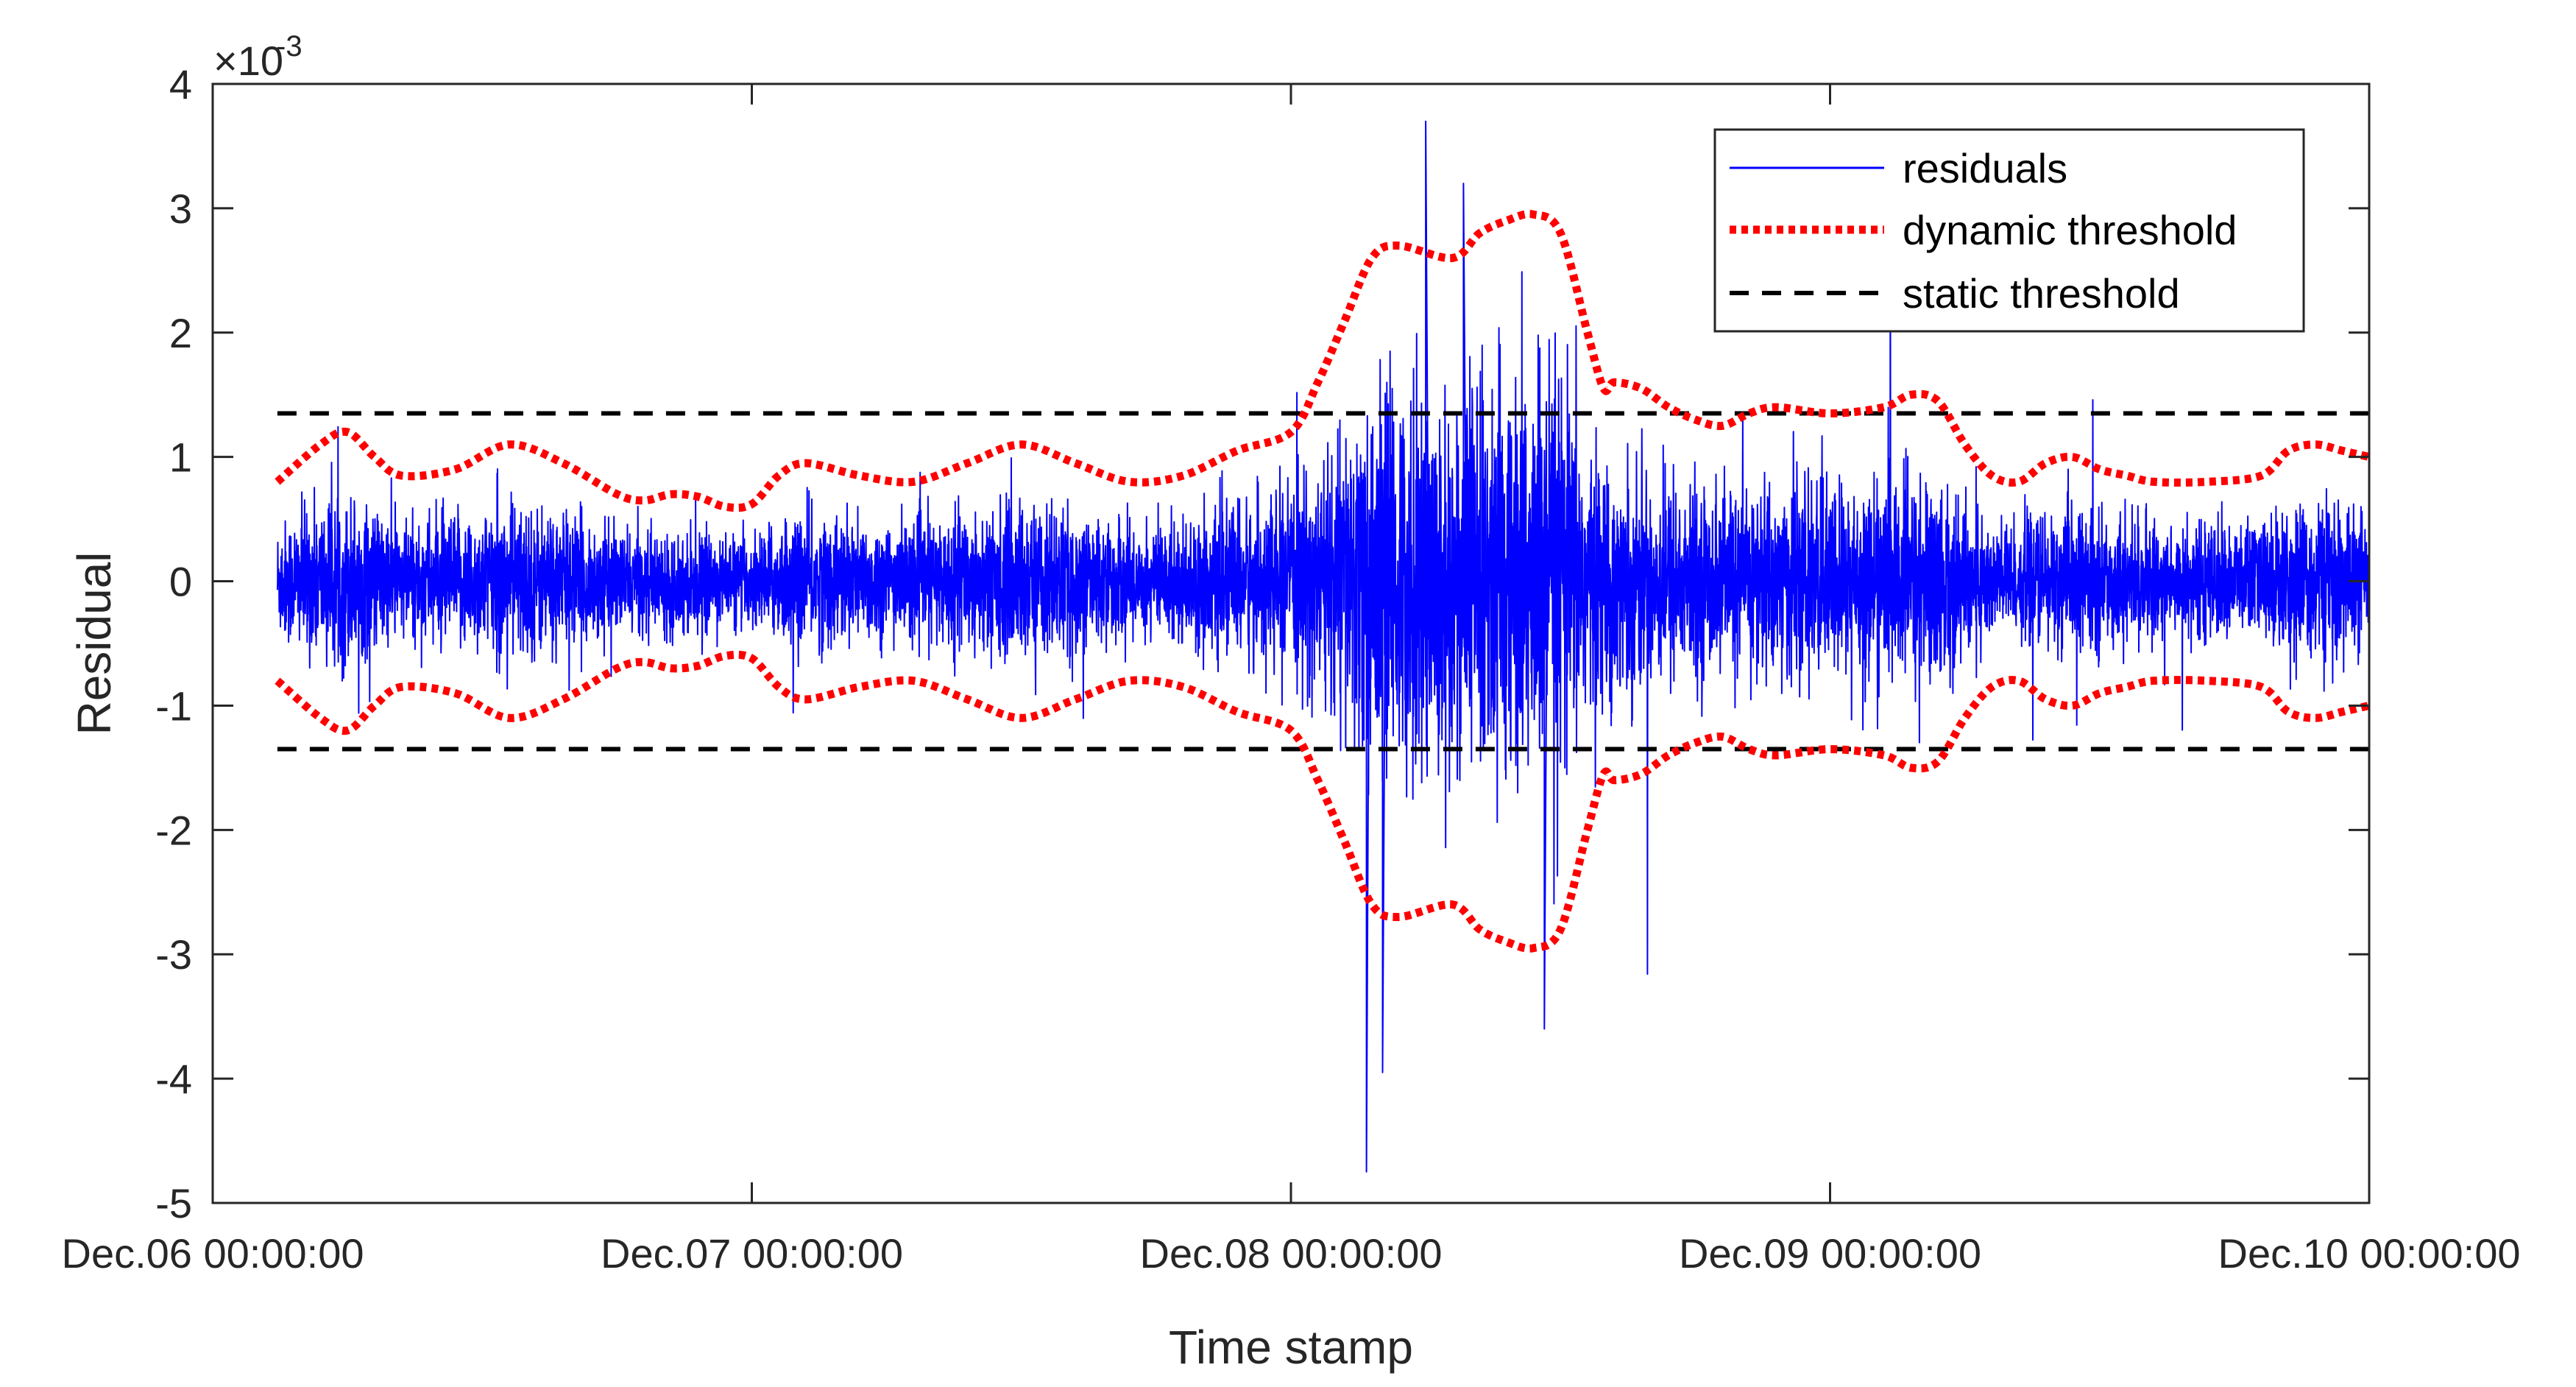  I want to click on y-tick-label: -1, so click(173, 705).